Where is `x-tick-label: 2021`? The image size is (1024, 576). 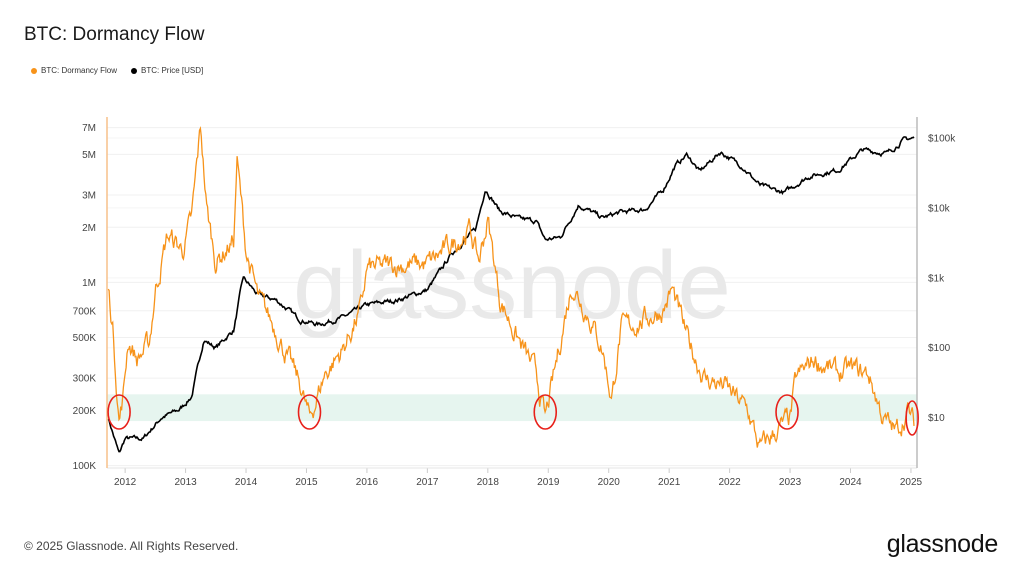
x-tick-label: 2021 is located at coordinates (669, 482).